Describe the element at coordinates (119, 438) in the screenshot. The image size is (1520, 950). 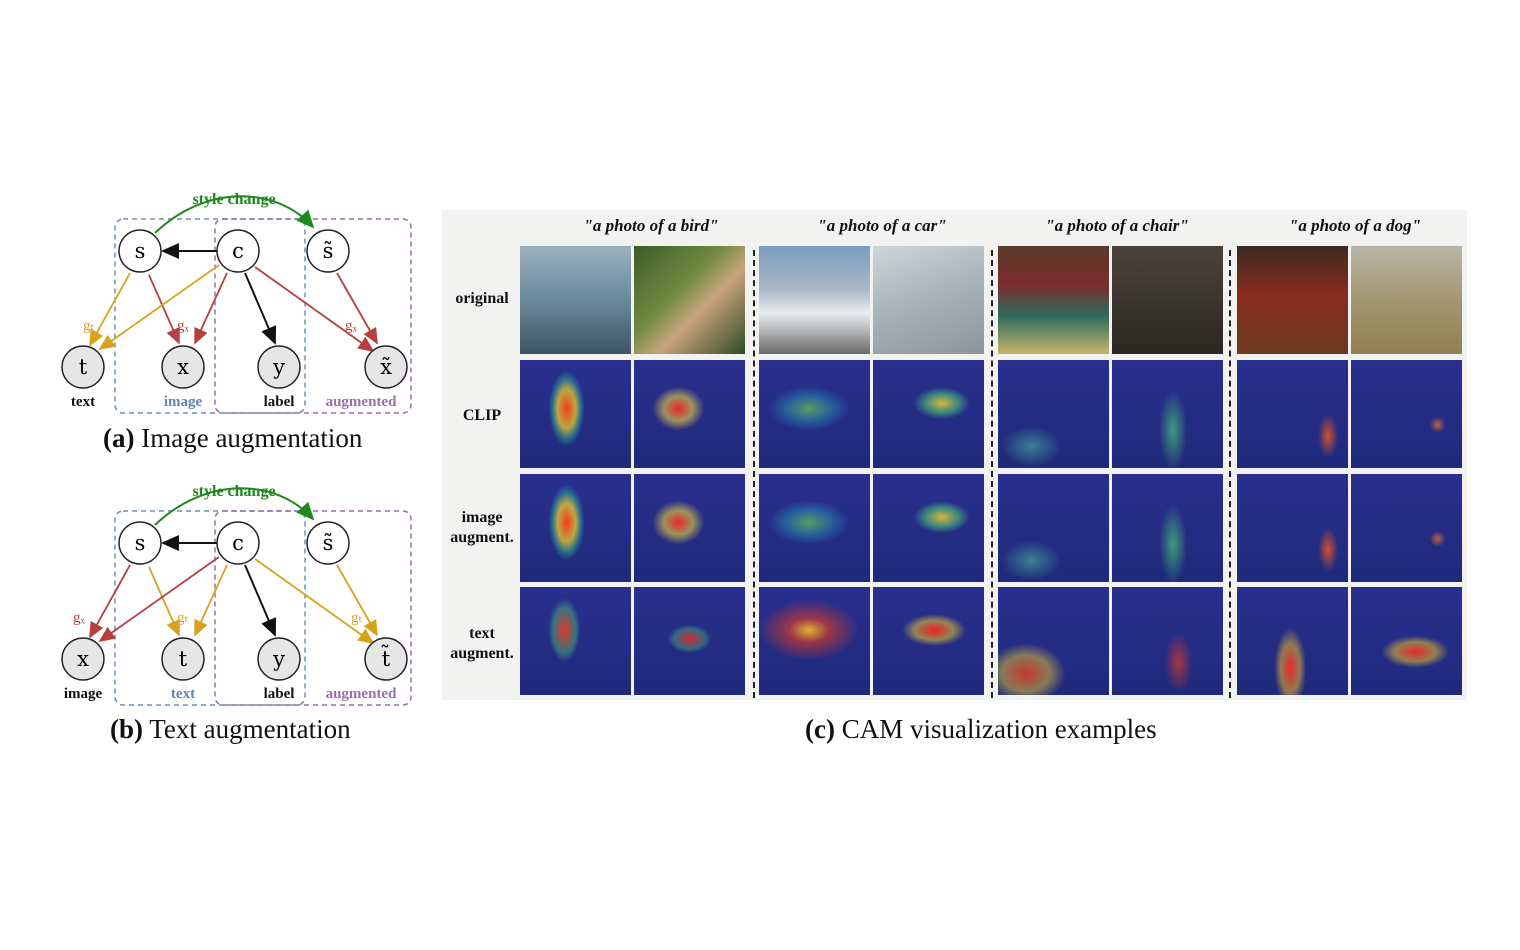
I see `caption-a-label: (a)` at that location.